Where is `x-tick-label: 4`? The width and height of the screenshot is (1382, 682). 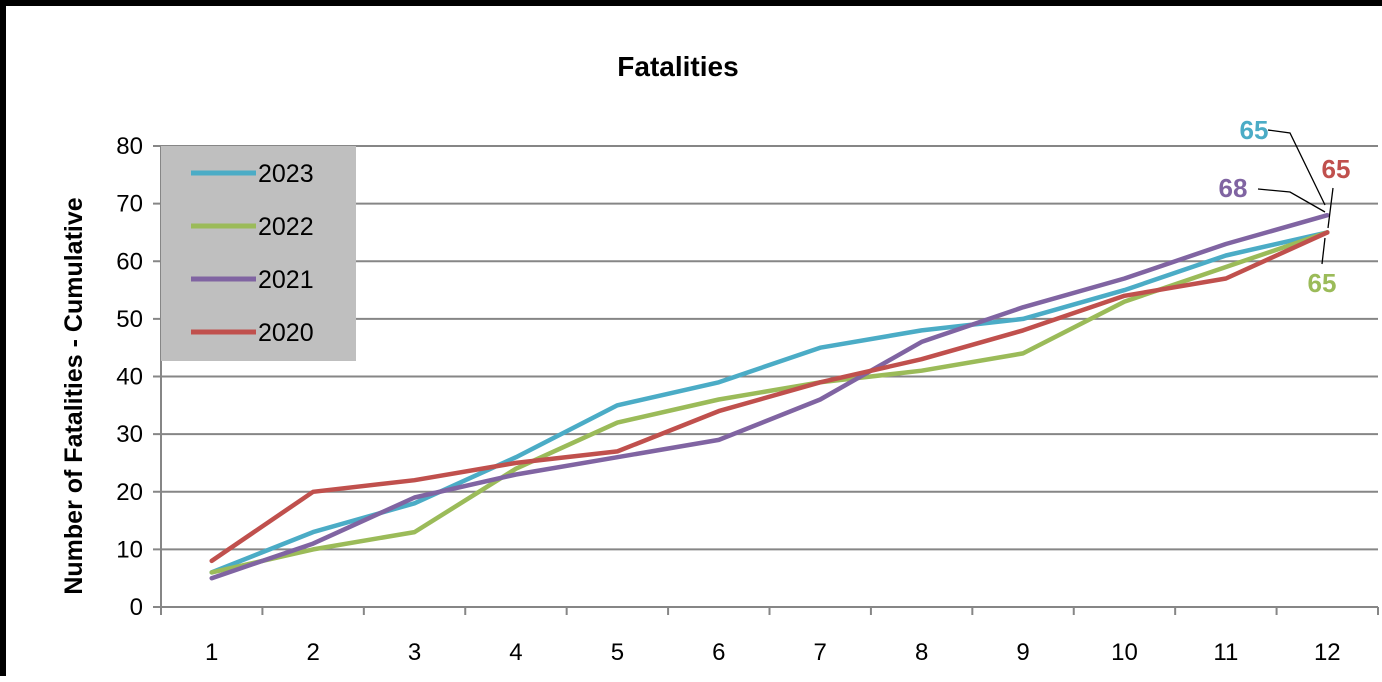 x-tick-label: 4 is located at coordinates (515, 652).